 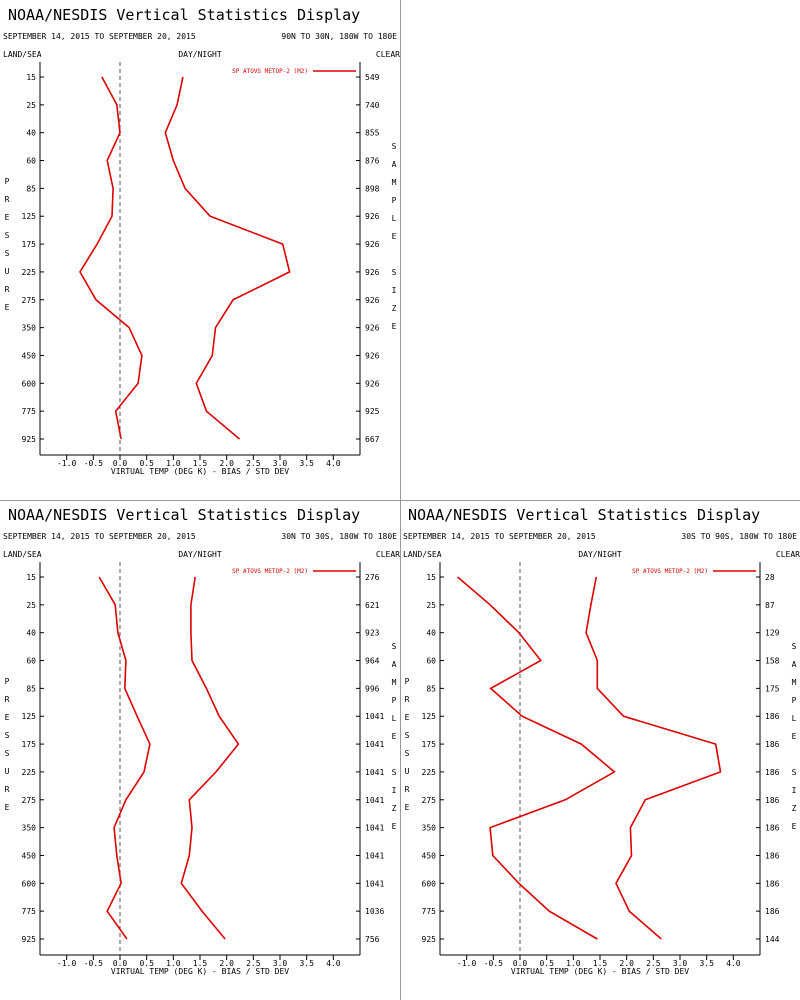 What do you see at coordinates (372, 161) in the screenshot?
I see `sample-size: 876` at bounding box center [372, 161].